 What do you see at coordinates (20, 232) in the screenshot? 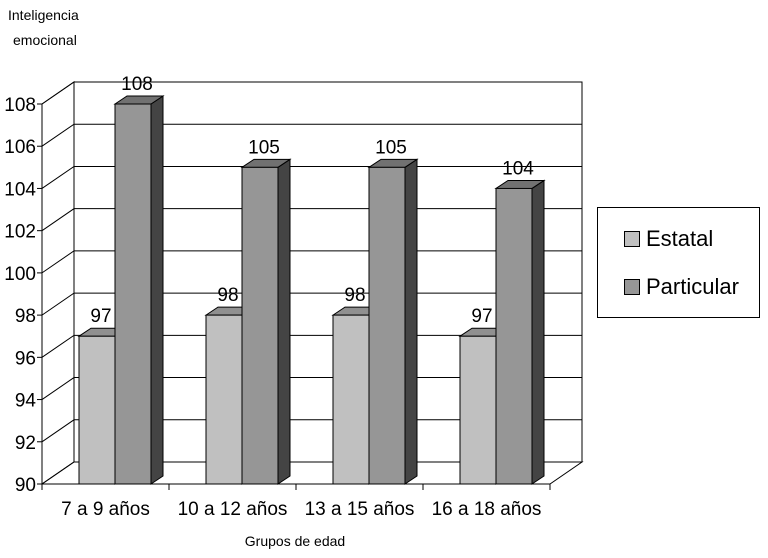
I see `y-tick-label: 102` at bounding box center [20, 232].